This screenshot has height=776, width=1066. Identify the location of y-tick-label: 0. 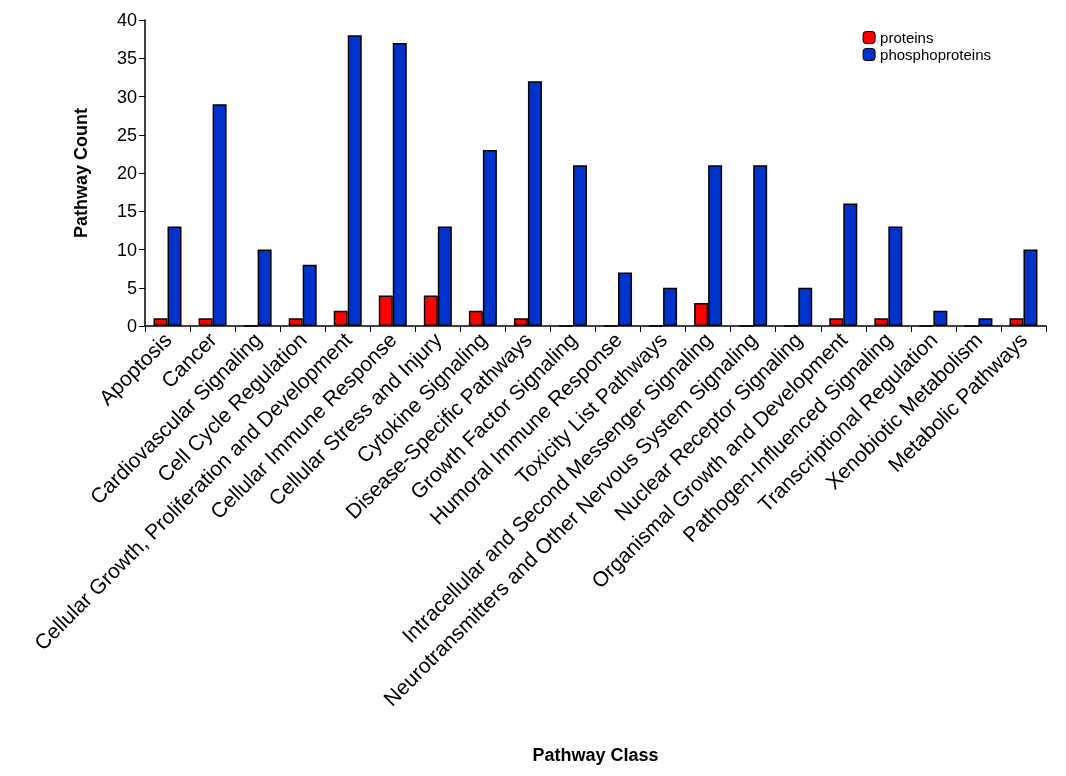
(131, 326).